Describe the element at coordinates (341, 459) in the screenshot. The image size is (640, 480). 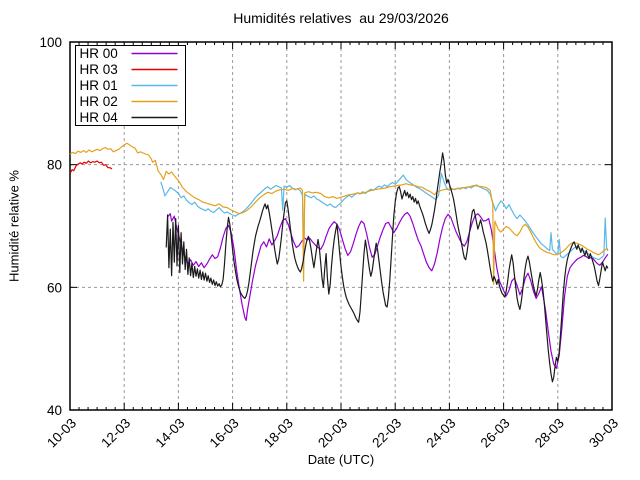
I see `x-axis-label: Date (UTC)` at that location.